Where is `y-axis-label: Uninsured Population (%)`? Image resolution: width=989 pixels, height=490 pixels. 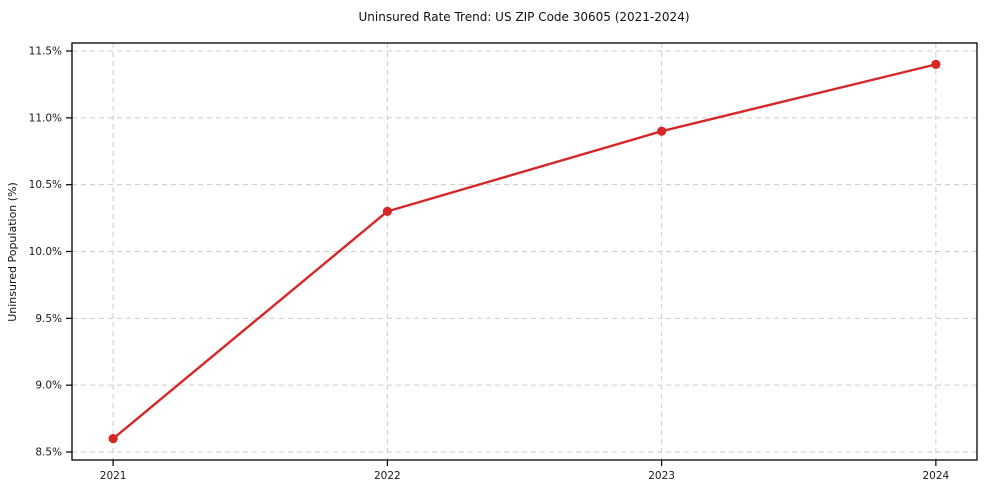 y-axis-label: Uninsured Population (%) is located at coordinates (12, 252).